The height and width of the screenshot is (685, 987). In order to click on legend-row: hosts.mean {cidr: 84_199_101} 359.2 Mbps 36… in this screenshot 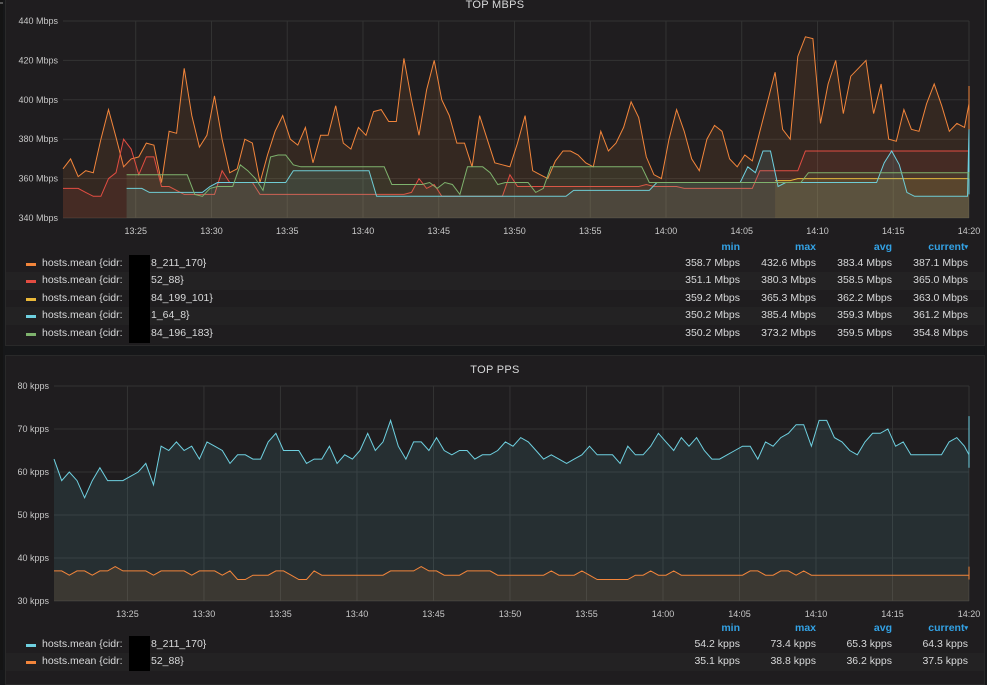, I will do `click(495, 298)`.